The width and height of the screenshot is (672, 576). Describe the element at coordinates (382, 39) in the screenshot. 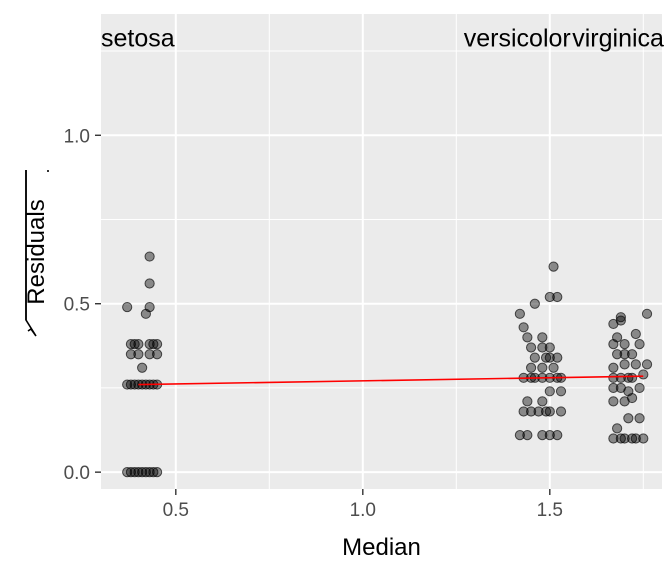

I see `group-labels: setosa versicolor virginica` at that location.